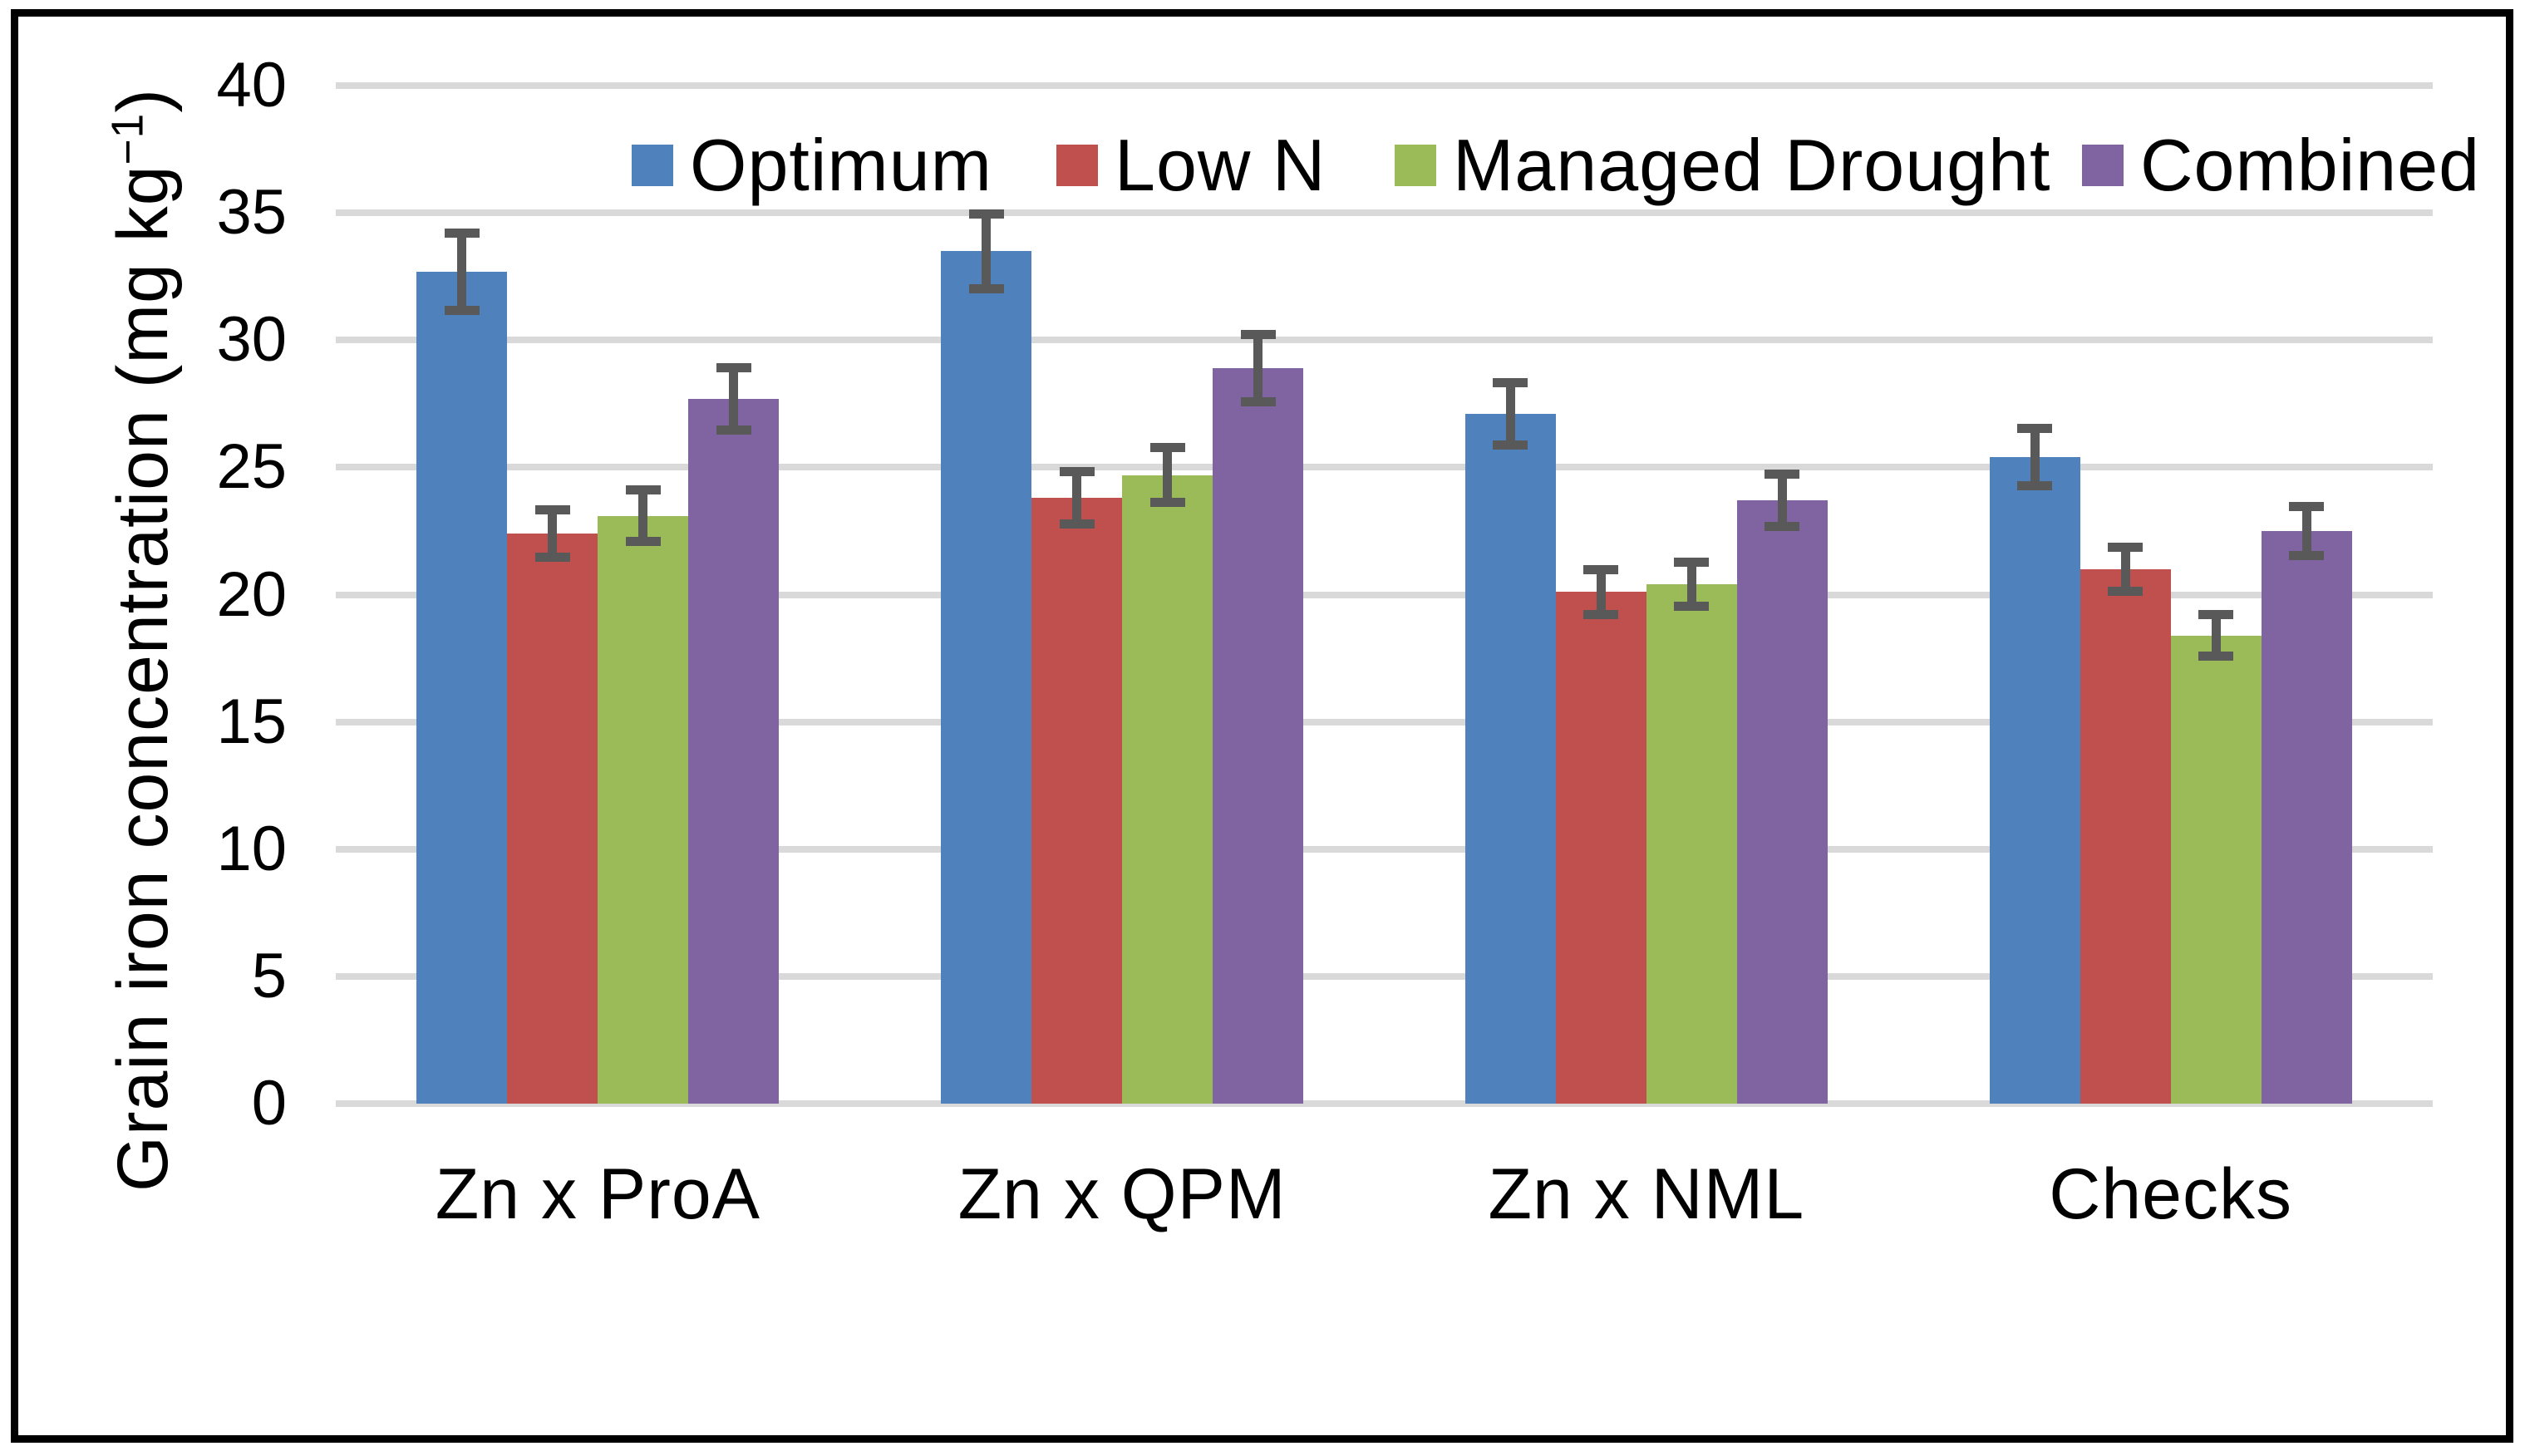 This screenshot has height=1456, width=2525. I want to click on y-axis-title-superscript: −1, so click(128, 138).